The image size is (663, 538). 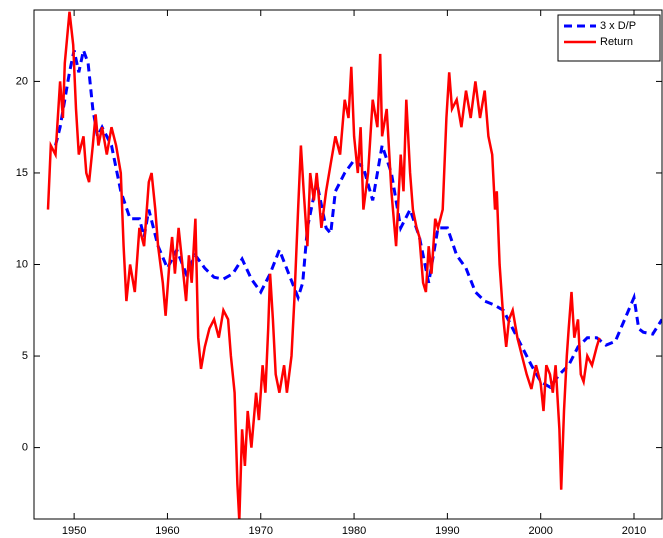 What do you see at coordinates (634, 531) in the screenshot?
I see `x-tick-label: 2010` at bounding box center [634, 531].